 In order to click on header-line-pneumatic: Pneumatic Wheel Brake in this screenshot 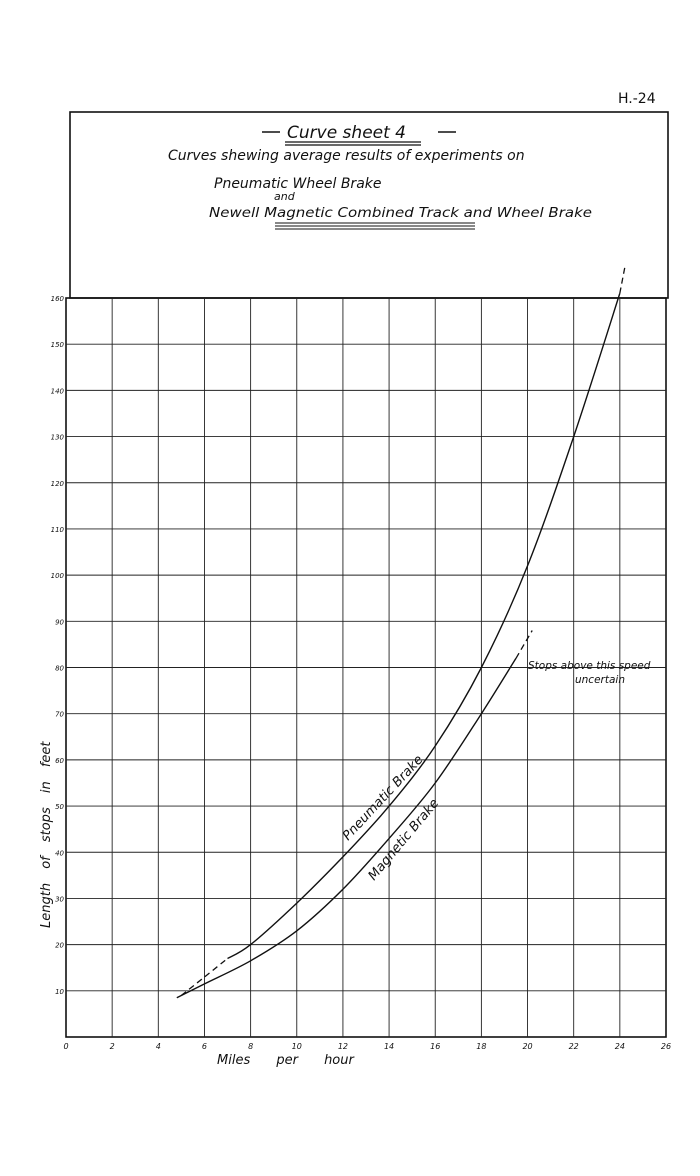, I will do `click(298, 184)`.